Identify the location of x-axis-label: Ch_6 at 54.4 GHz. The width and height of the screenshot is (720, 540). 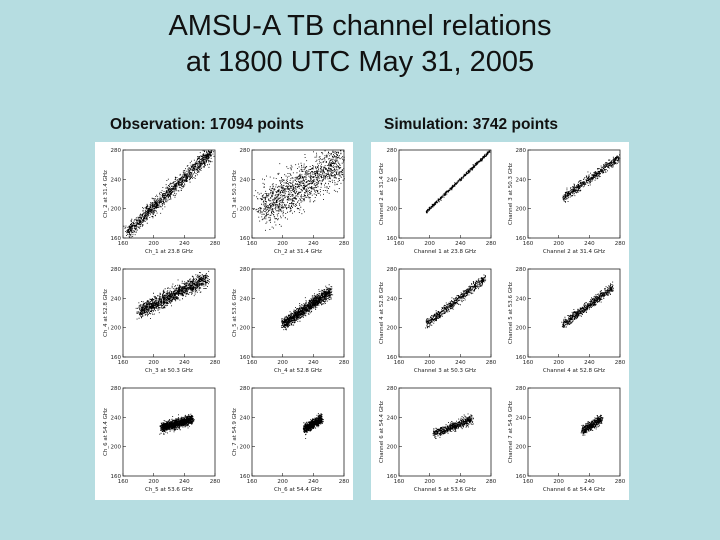
(298, 490).